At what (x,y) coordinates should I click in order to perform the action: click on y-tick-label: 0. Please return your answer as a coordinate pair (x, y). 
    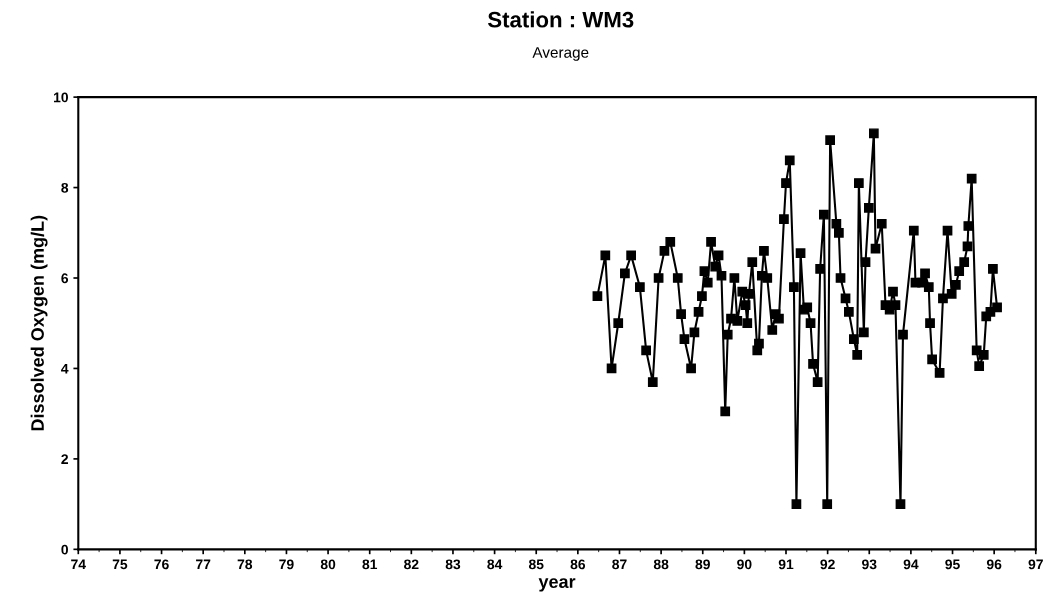
    Looking at the image, I should click on (64, 549).